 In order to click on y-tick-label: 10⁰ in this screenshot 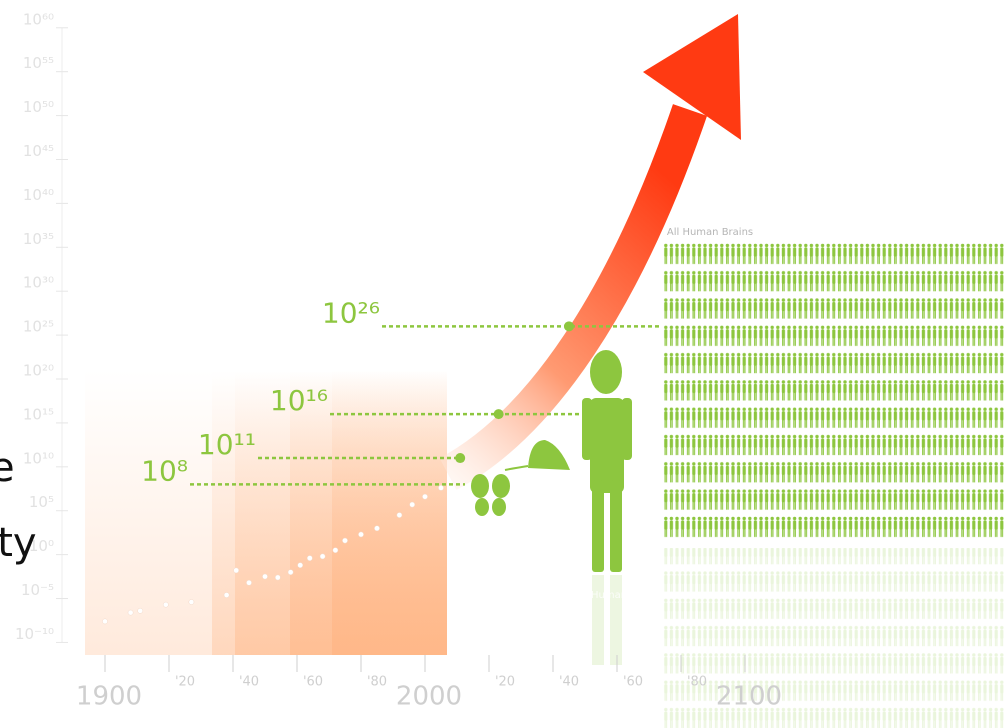, I will do `click(41, 546)`.